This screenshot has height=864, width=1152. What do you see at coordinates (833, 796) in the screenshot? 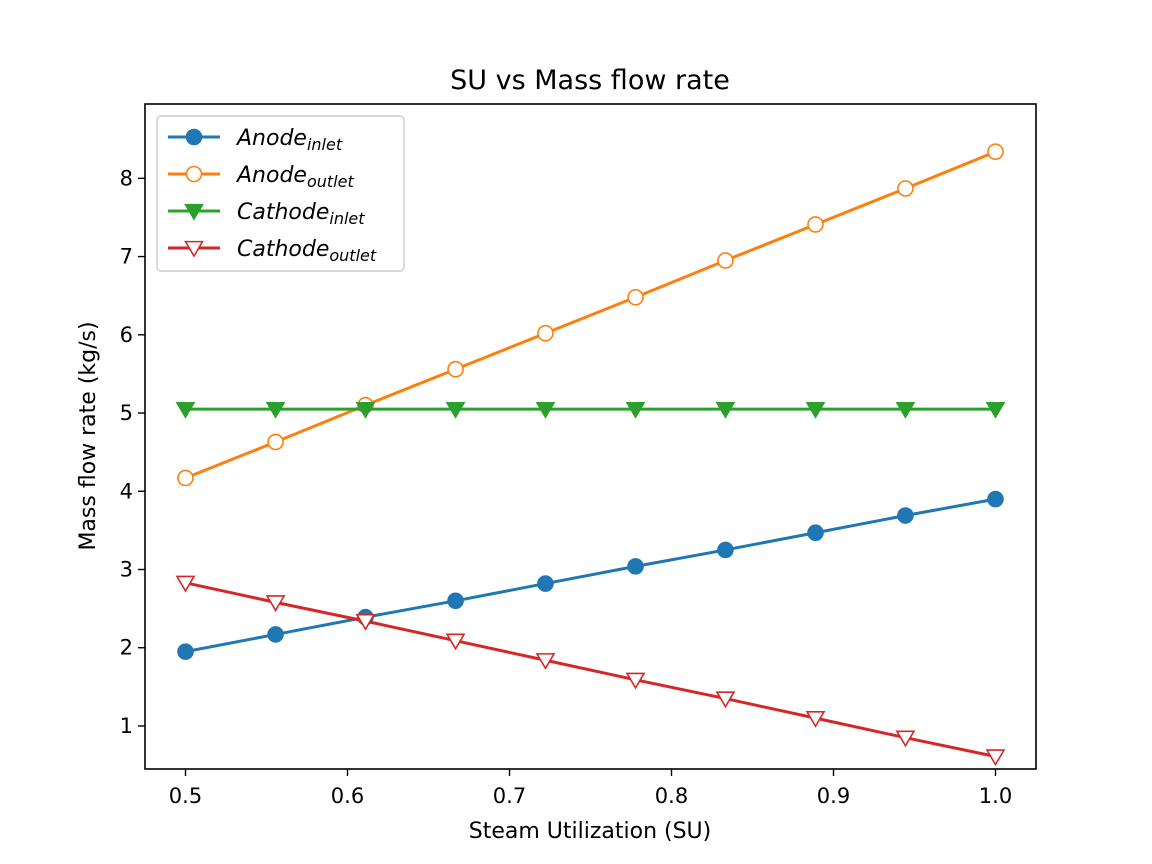
I see `x-tick-label: 0.9` at bounding box center [833, 796].